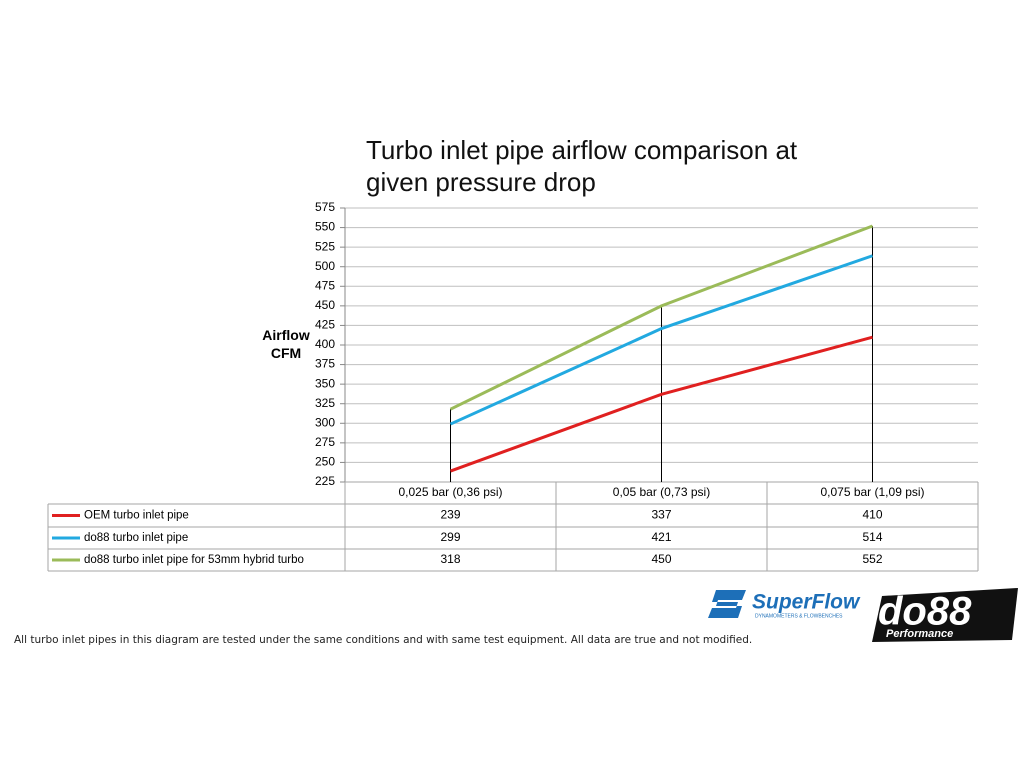  I want to click on superflow-icon, so click(727, 604).